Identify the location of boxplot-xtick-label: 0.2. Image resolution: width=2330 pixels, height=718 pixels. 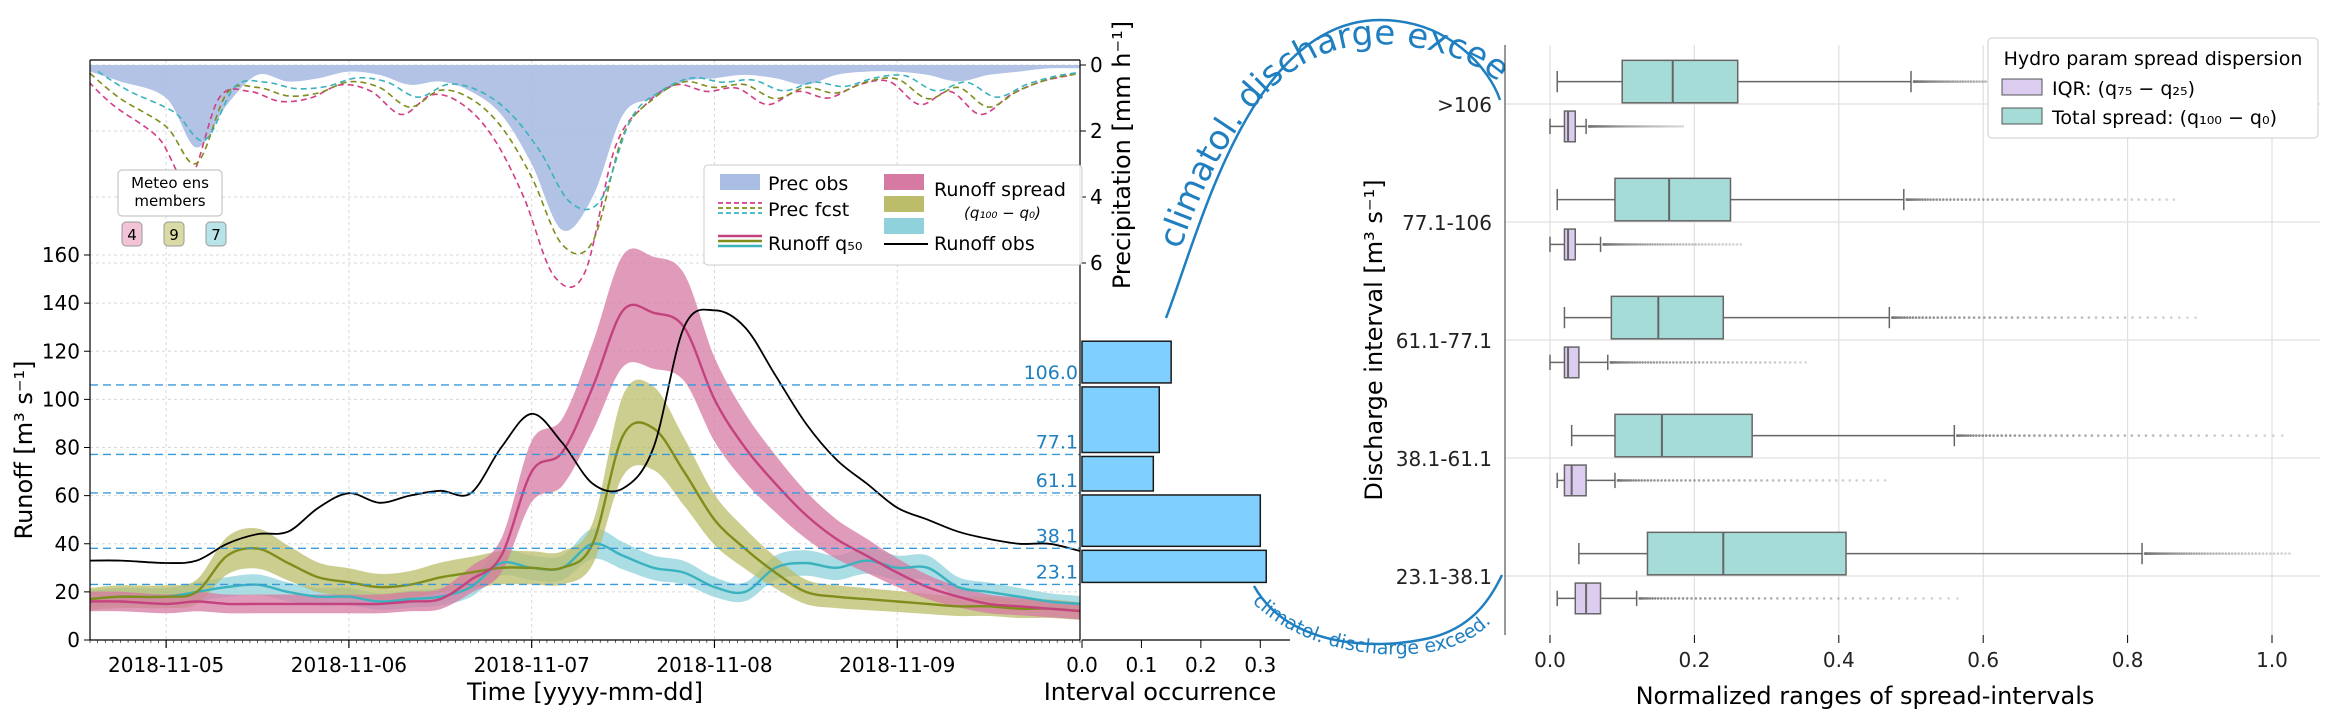
(1694, 660).